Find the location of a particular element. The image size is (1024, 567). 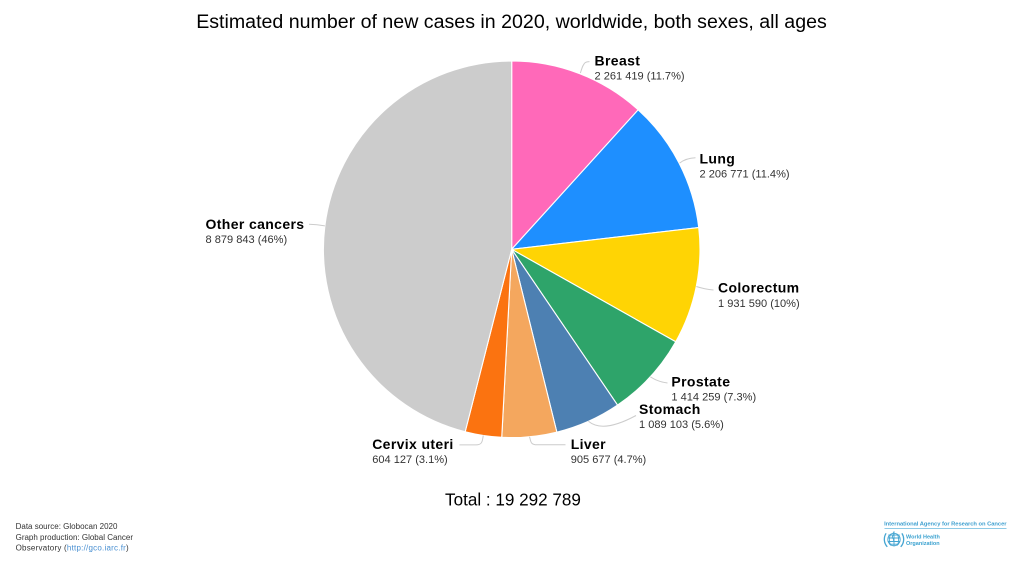

svg-text: Stomach is located at coordinates (670, 409).